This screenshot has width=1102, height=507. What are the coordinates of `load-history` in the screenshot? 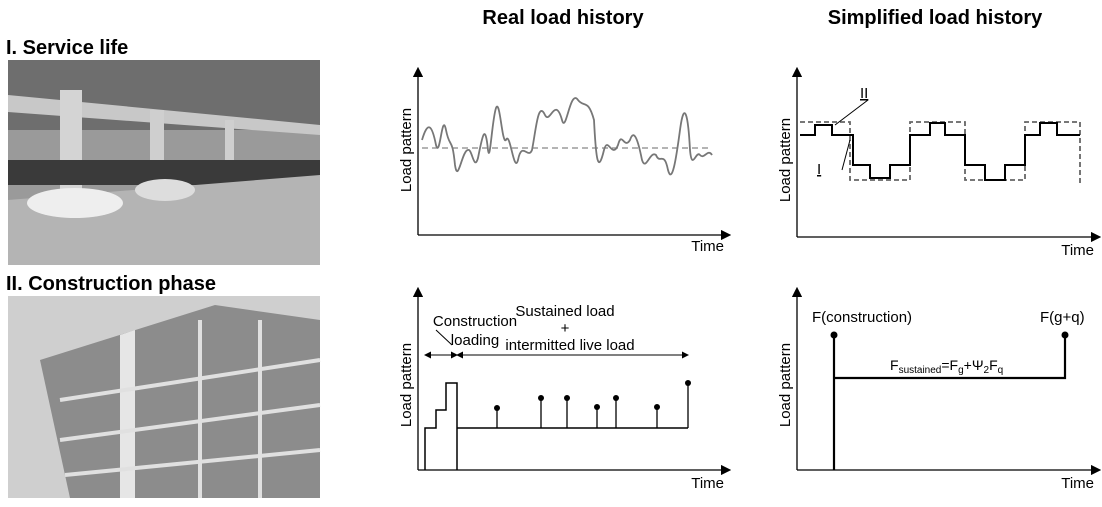 It's located at (556, 426).